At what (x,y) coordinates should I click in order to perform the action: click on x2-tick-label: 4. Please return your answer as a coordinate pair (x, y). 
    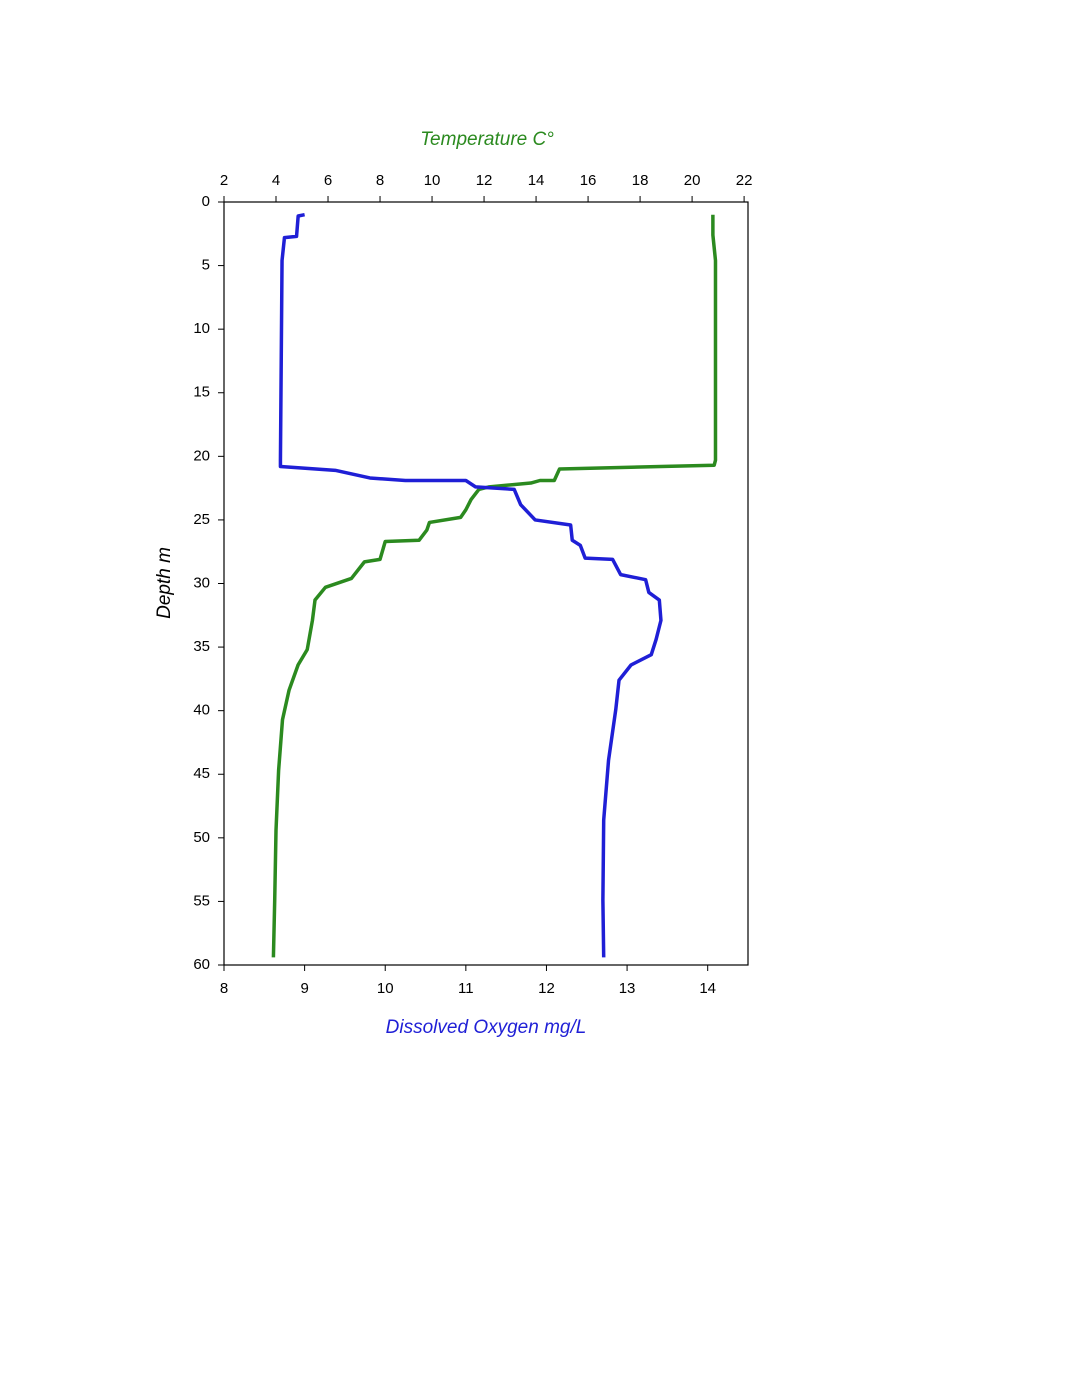
    Looking at the image, I should click on (276, 180).